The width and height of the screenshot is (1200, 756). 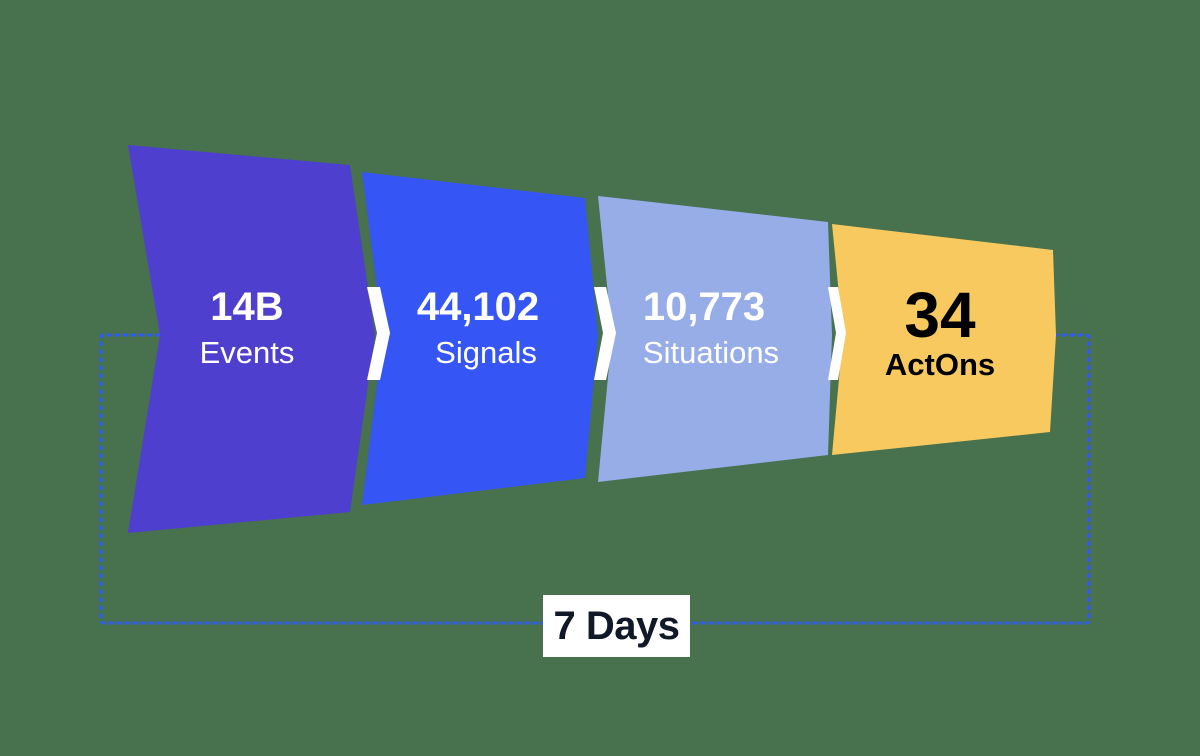 What do you see at coordinates (486, 352) in the screenshot?
I see `stage-name: Signals` at bounding box center [486, 352].